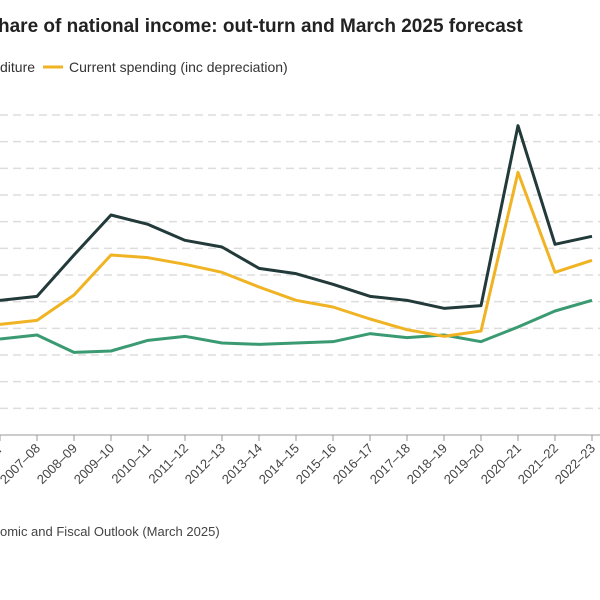 Image resolution: width=600 pixels, height=600 pixels. What do you see at coordinates (178, 67) in the screenshot?
I see `legend-label: Current spending (inc depreciation)` at bounding box center [178, 67].